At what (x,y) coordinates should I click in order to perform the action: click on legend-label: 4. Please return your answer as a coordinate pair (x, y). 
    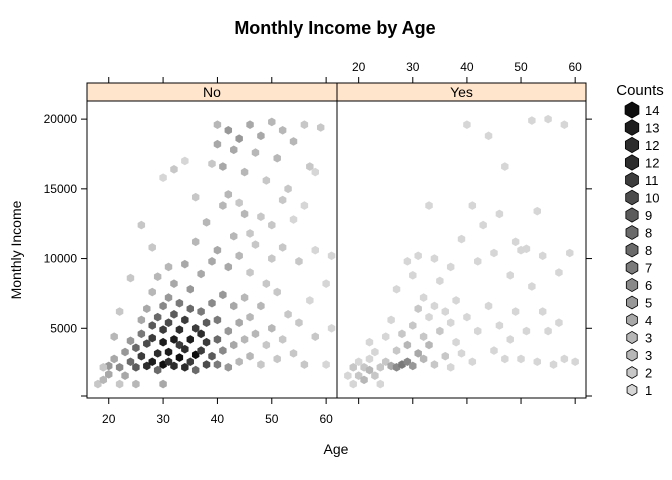
    Looking at the image, I should click on (648, 320).